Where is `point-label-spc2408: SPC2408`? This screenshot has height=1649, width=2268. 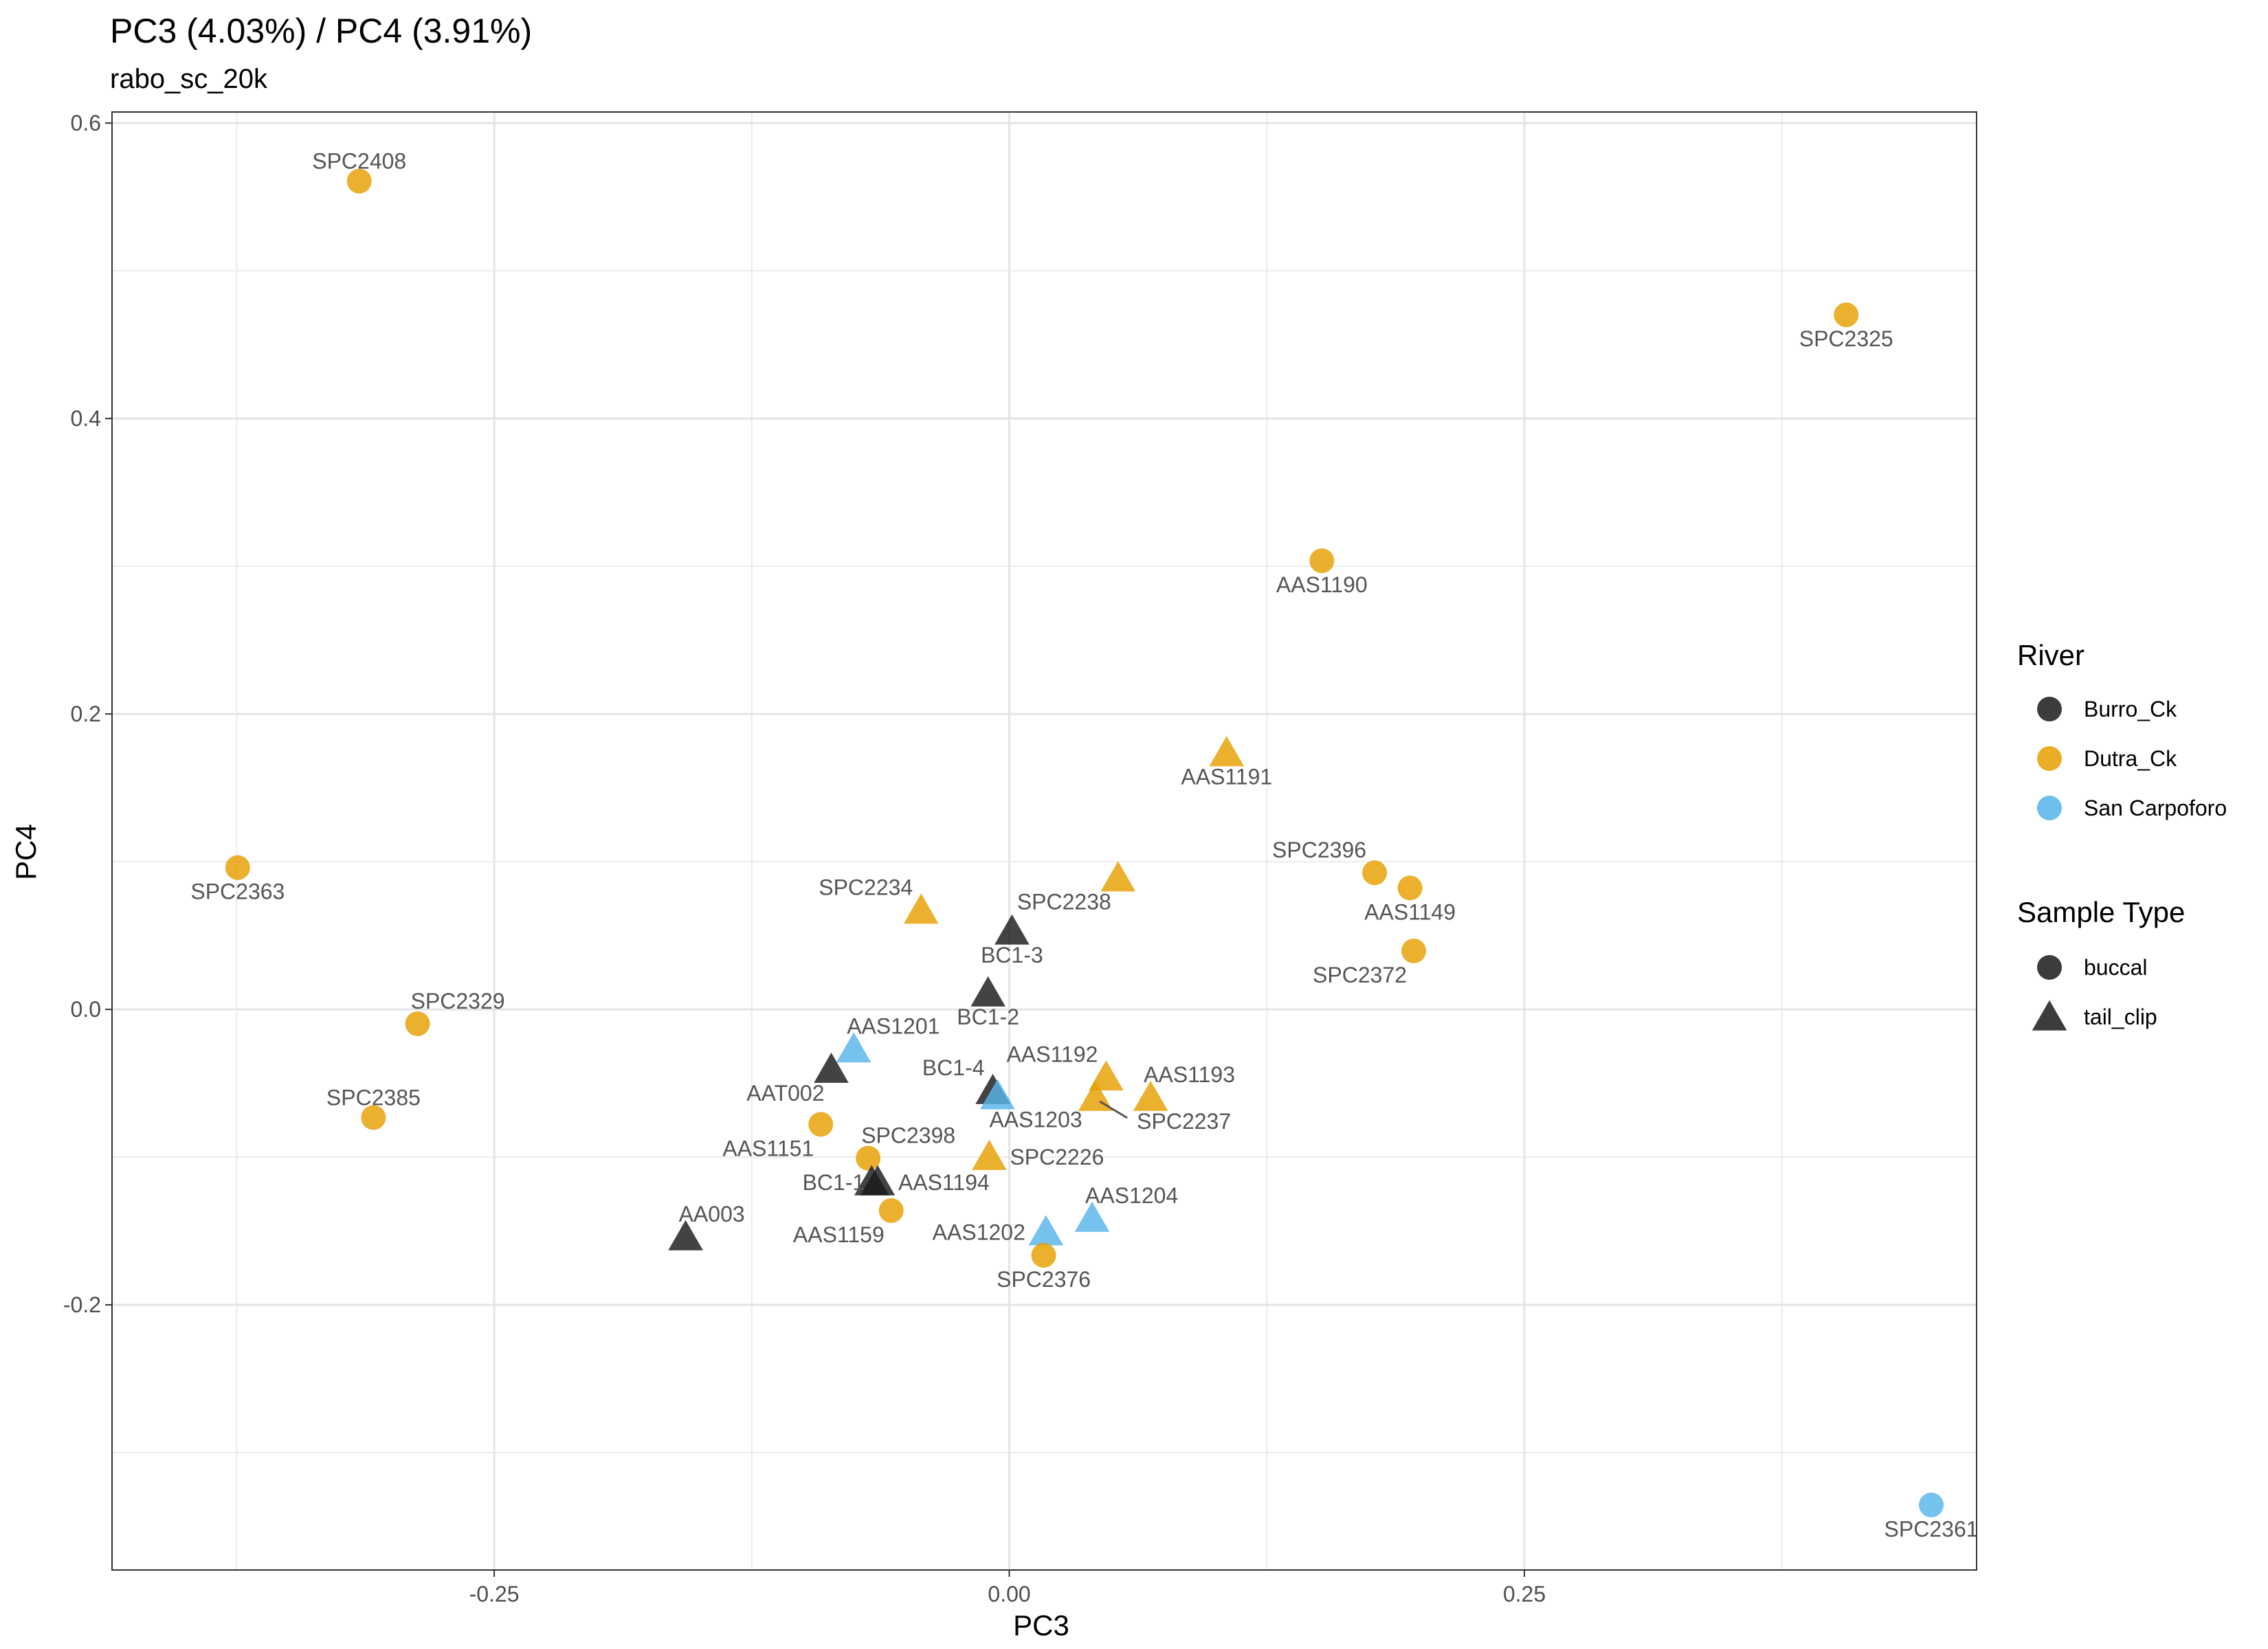 point-label-spc2408: SPC2408 is located at coordinates (359, 161).